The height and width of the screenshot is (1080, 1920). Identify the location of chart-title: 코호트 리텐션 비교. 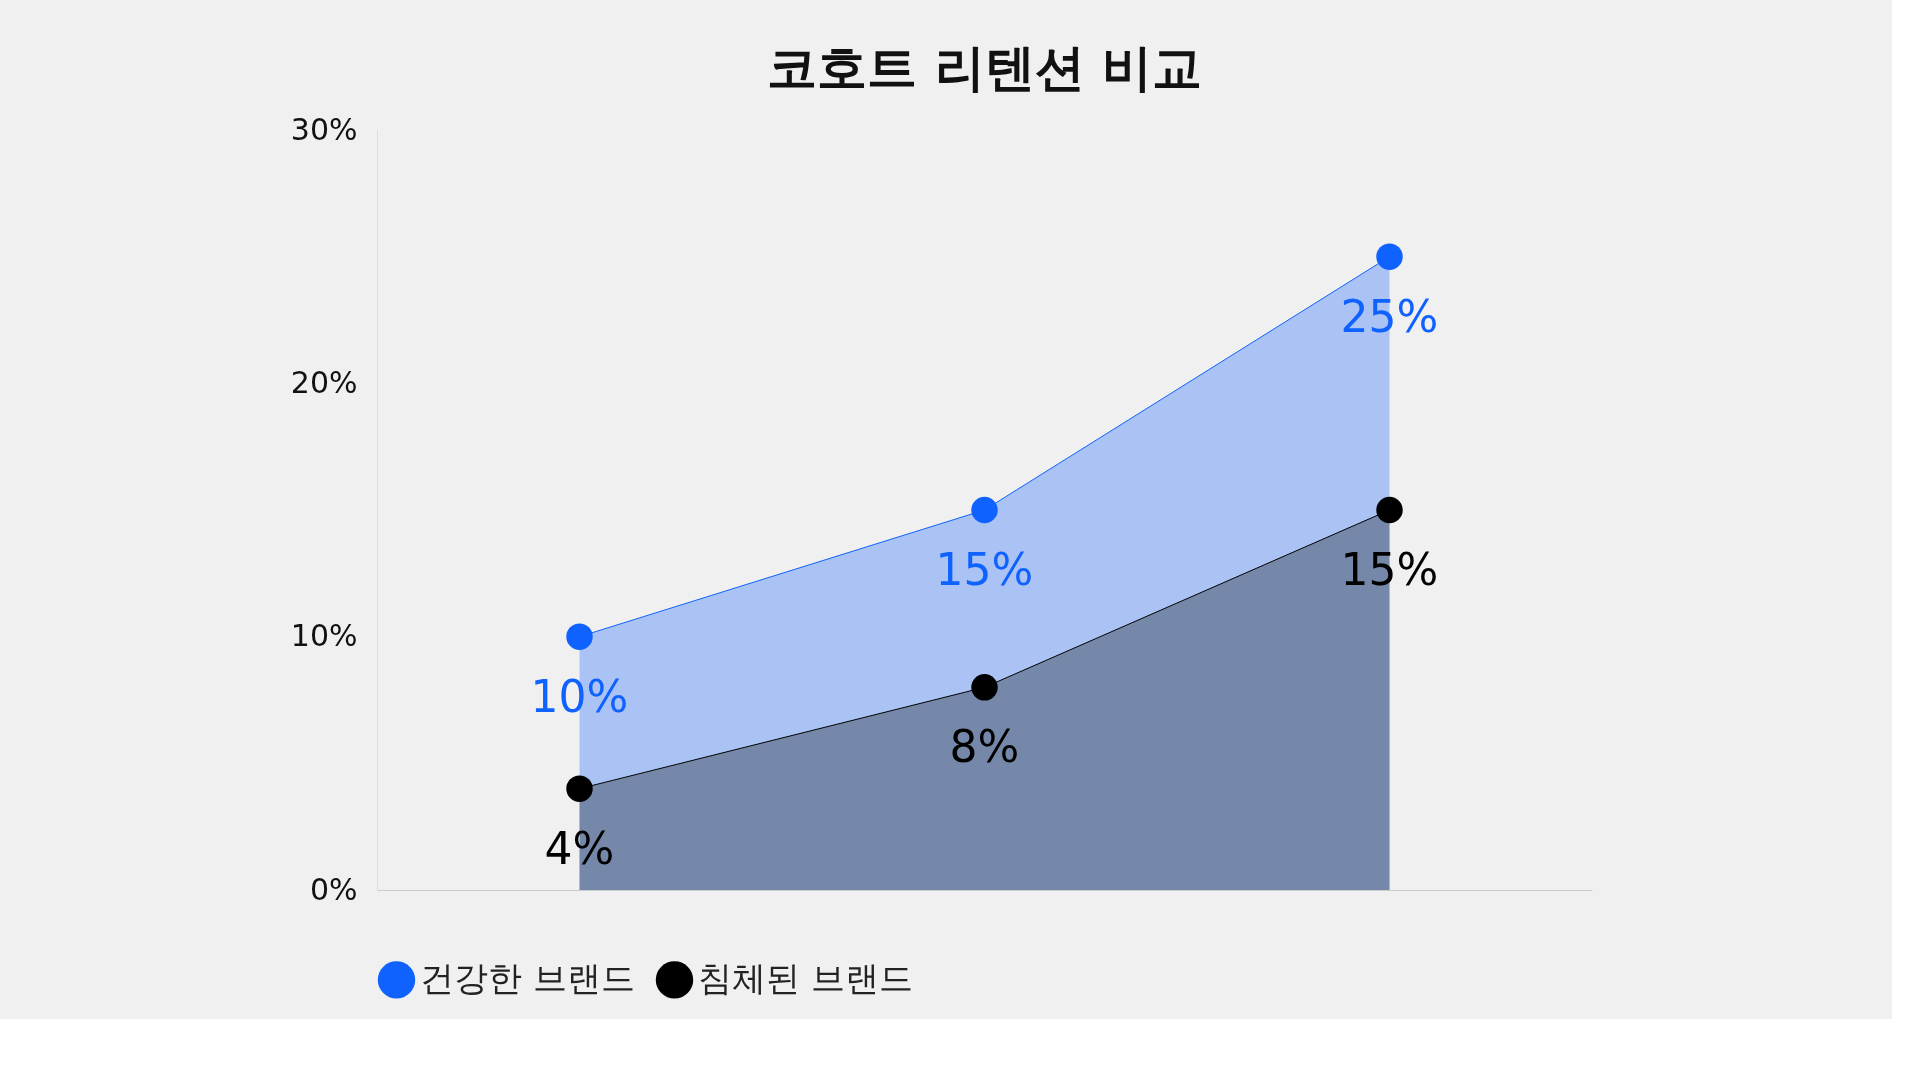
(984, 68).